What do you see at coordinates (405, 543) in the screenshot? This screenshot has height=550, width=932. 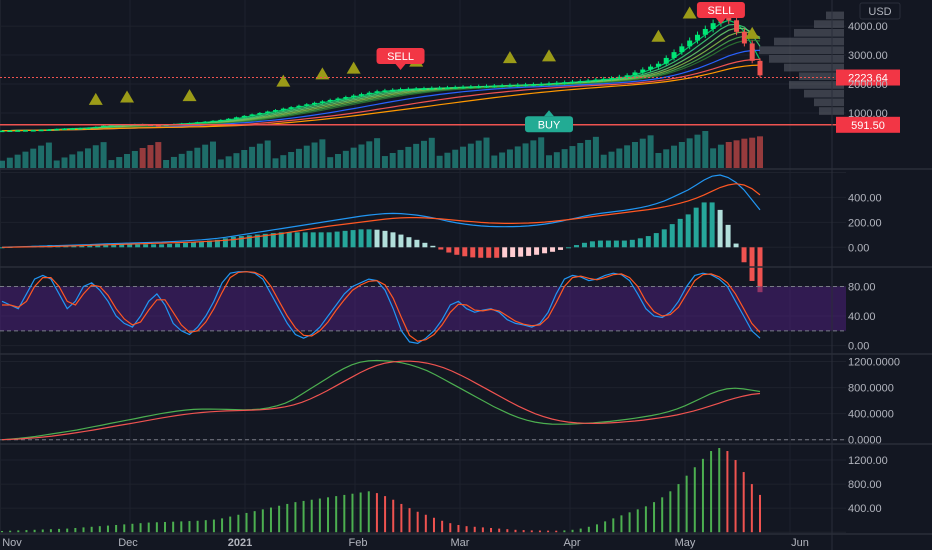 I see `time-axis: Nov Dec 2021 Feb Mar Apr May Jun` at bounding box center [405, 543].